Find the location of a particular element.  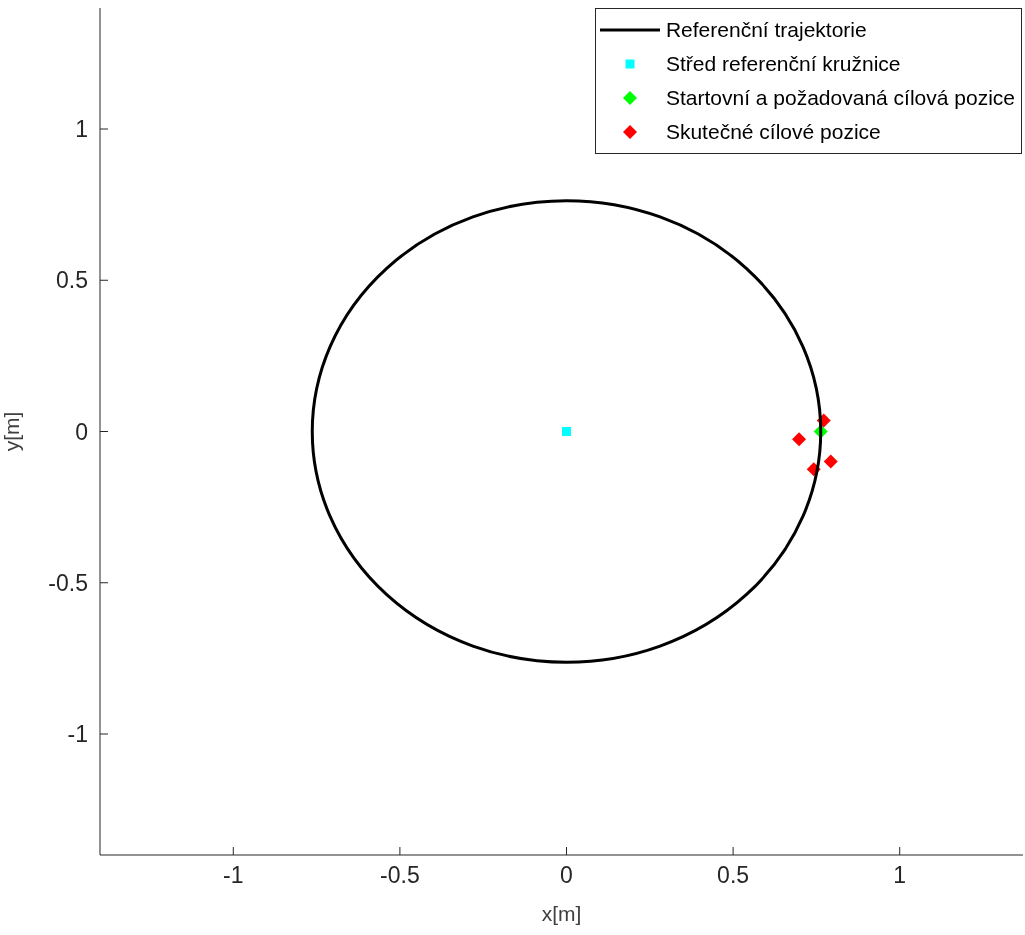

legend-label: Střed referenční kružnice is located at coordinates (783, 64).